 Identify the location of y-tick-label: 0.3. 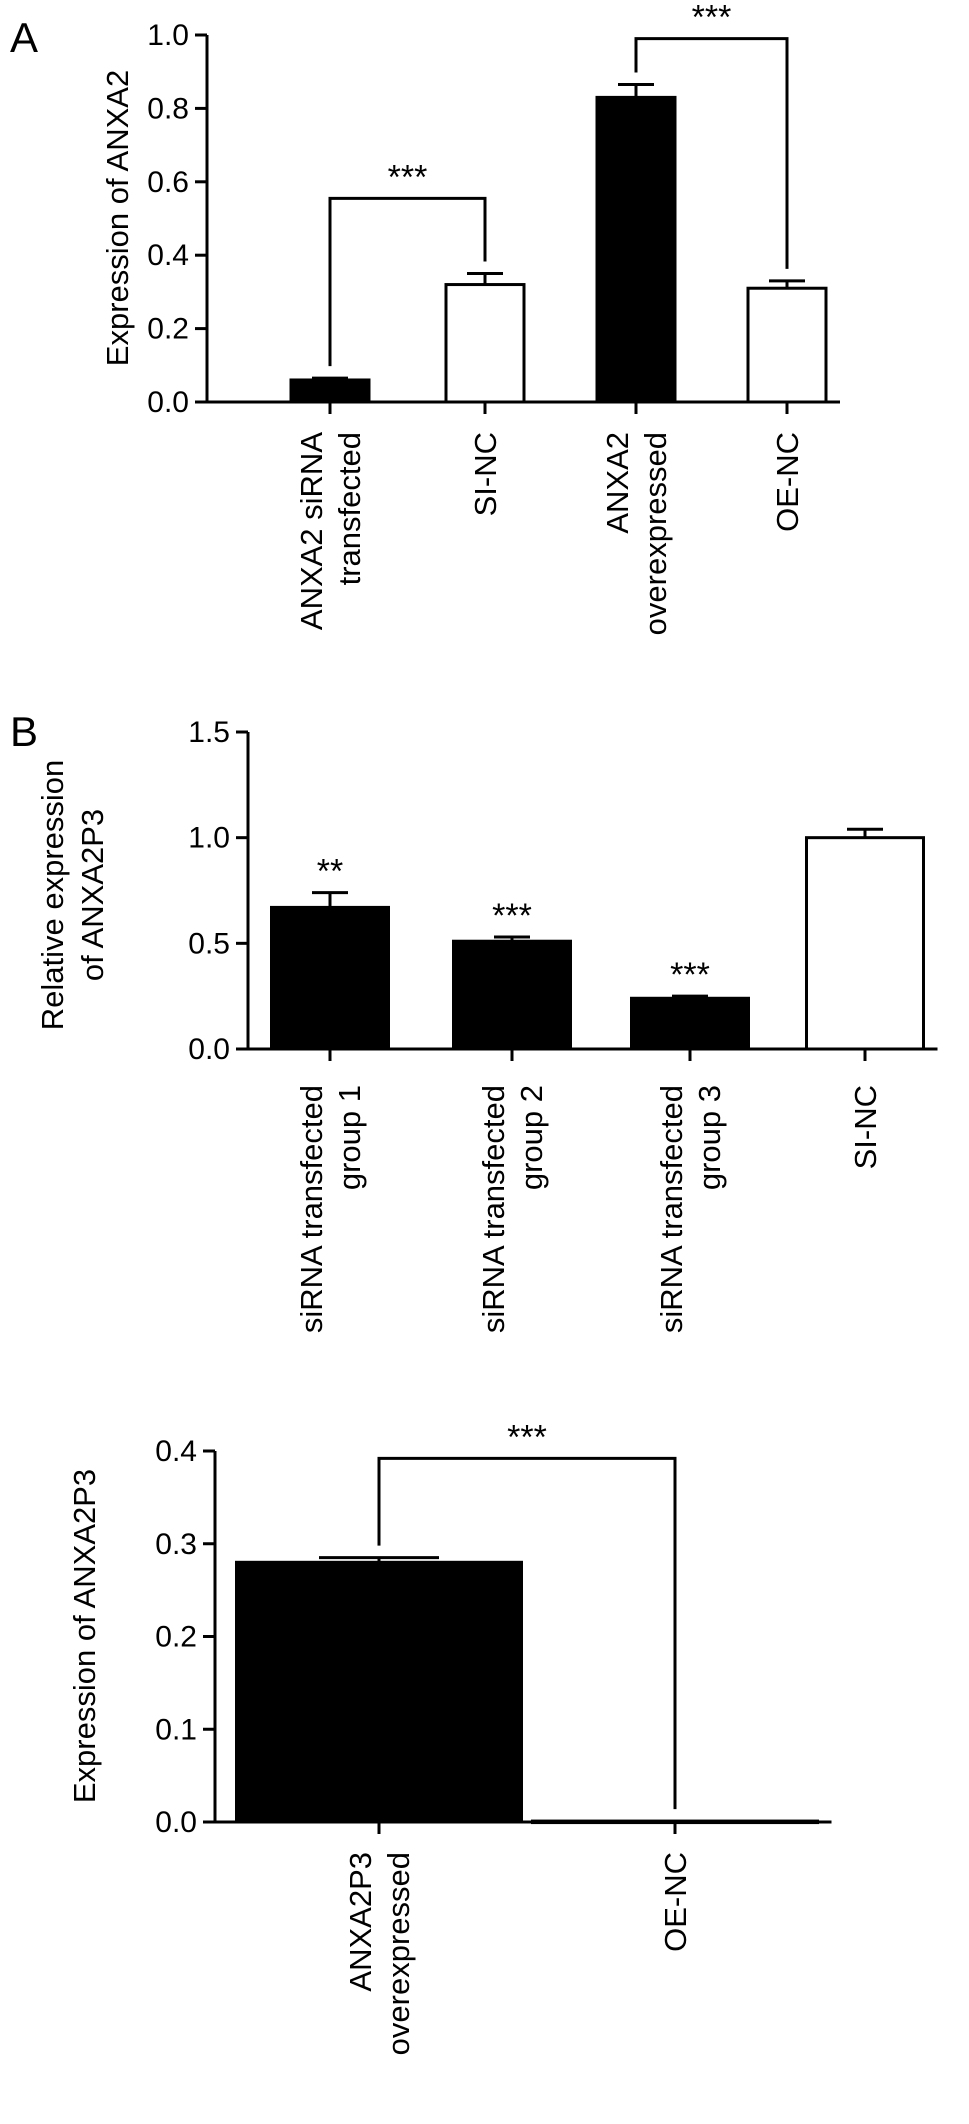
(176, 1544).